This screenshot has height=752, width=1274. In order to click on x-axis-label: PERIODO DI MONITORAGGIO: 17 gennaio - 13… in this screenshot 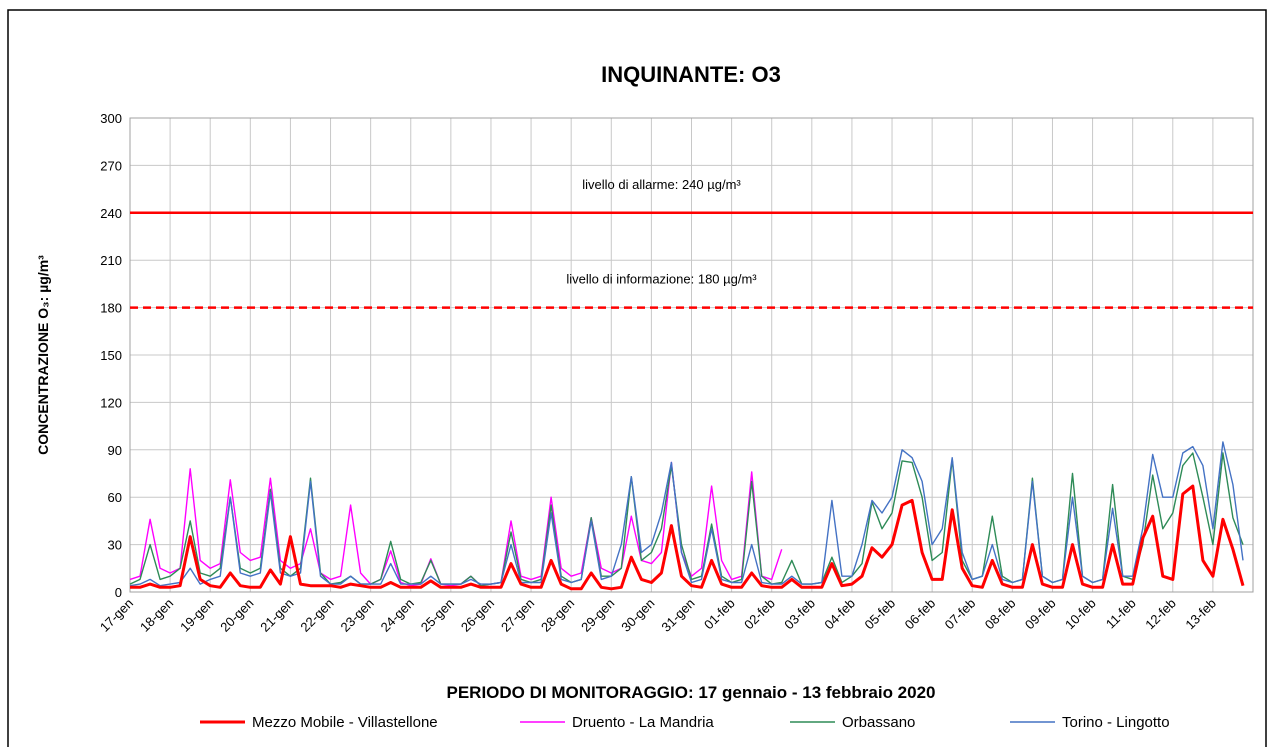, I will do `click(690, 692)`.